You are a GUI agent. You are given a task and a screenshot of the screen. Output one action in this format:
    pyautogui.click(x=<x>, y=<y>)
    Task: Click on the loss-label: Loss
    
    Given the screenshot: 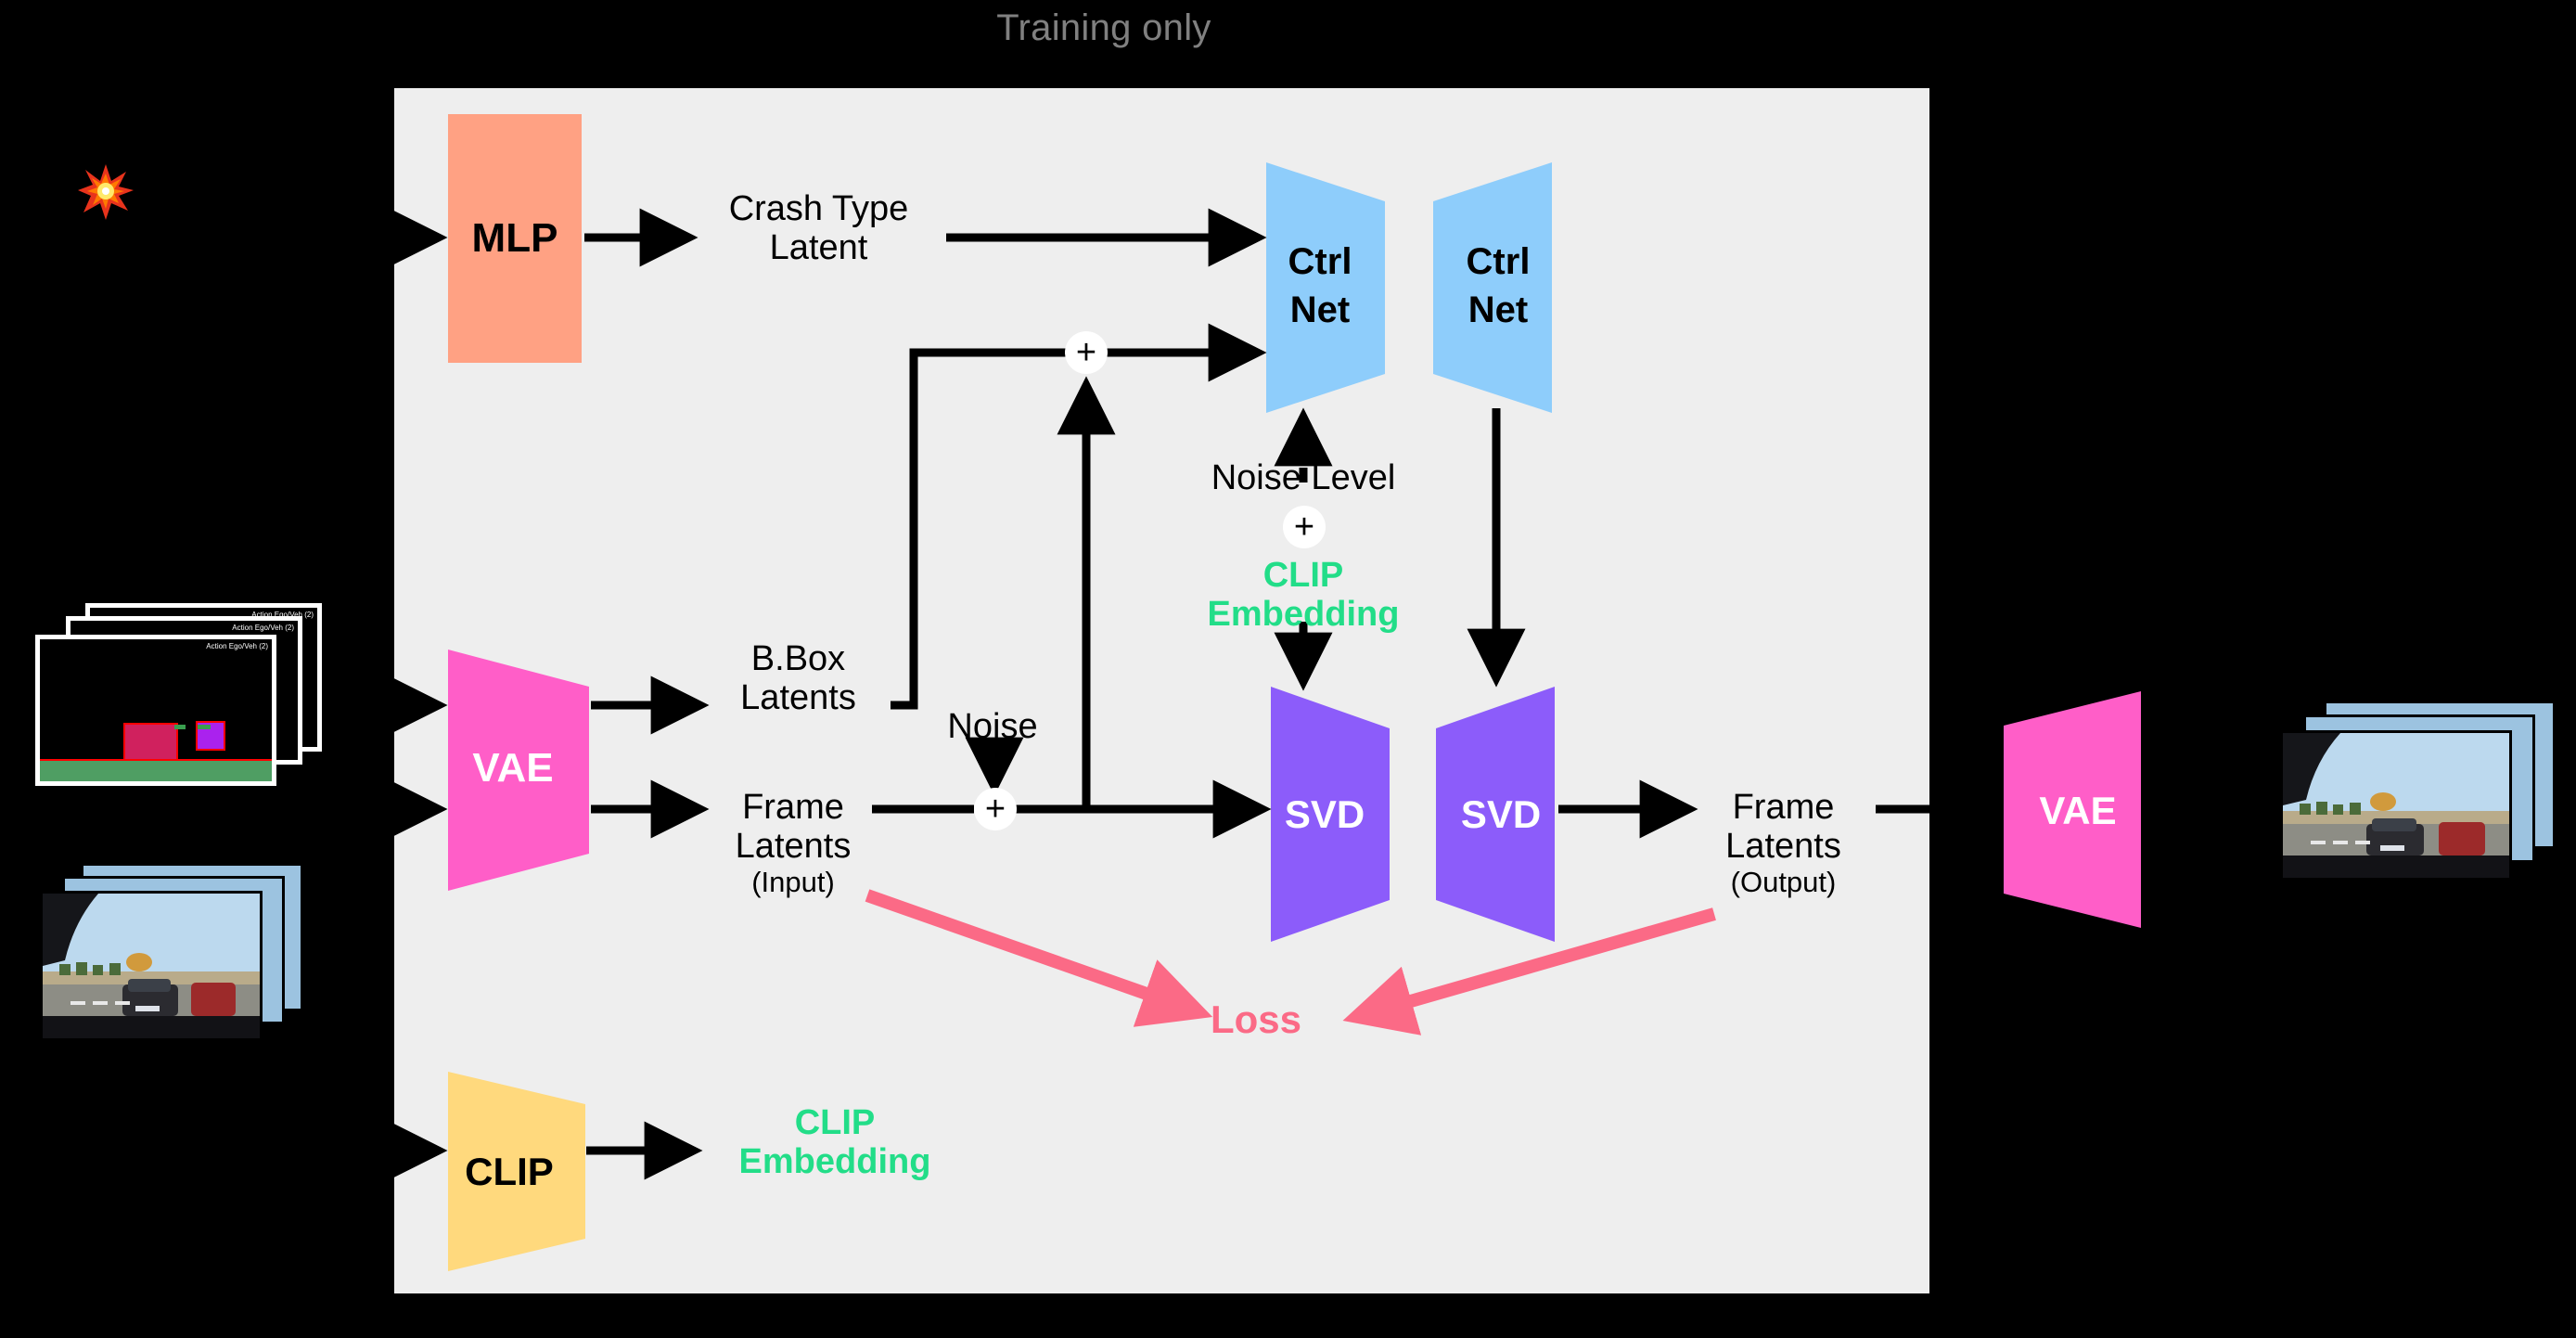 What is the action you would take?
    pyautogui.click(x=1256, y=1019)
    